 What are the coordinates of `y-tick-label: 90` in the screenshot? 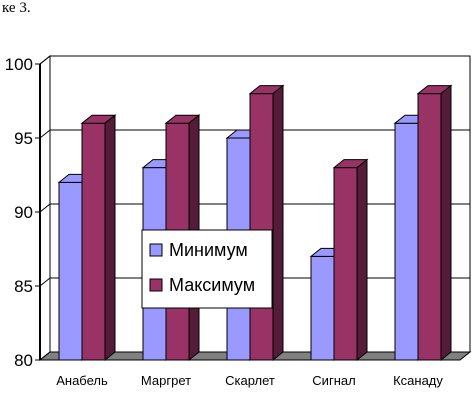 It's located at (23, 212).